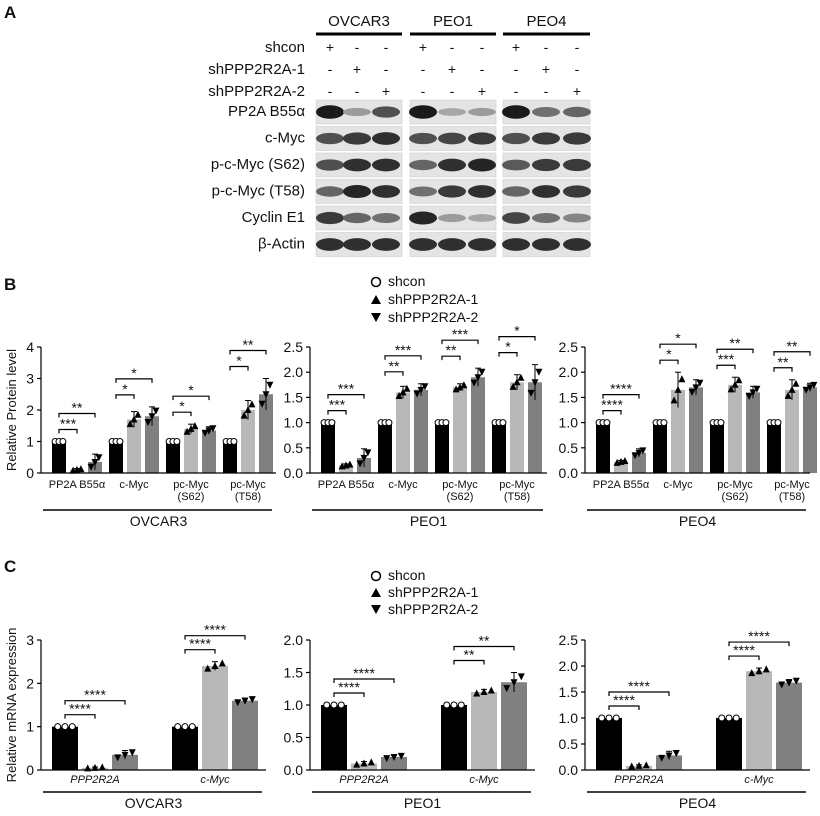 This screenshot has height=816, width=820. Describe the element at coordinates (403, 485) in the screenshot. I see `category-label: c-Myc` at that location.